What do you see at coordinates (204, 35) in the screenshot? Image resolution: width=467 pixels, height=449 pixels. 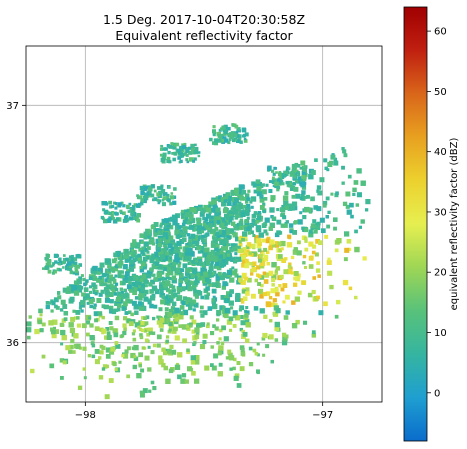 I see `chart-subtitle: Equivalent reflectivity factor` at bounding box center [204, 35].